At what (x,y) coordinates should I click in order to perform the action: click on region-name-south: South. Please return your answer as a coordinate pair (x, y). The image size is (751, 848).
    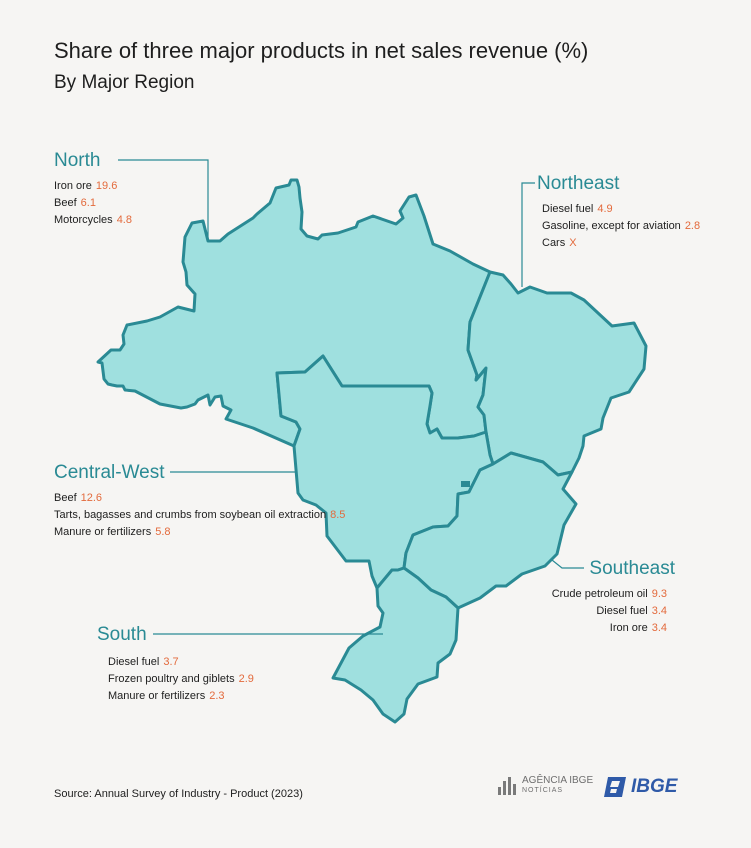
    Looking at the image, I should click on (122, 634).